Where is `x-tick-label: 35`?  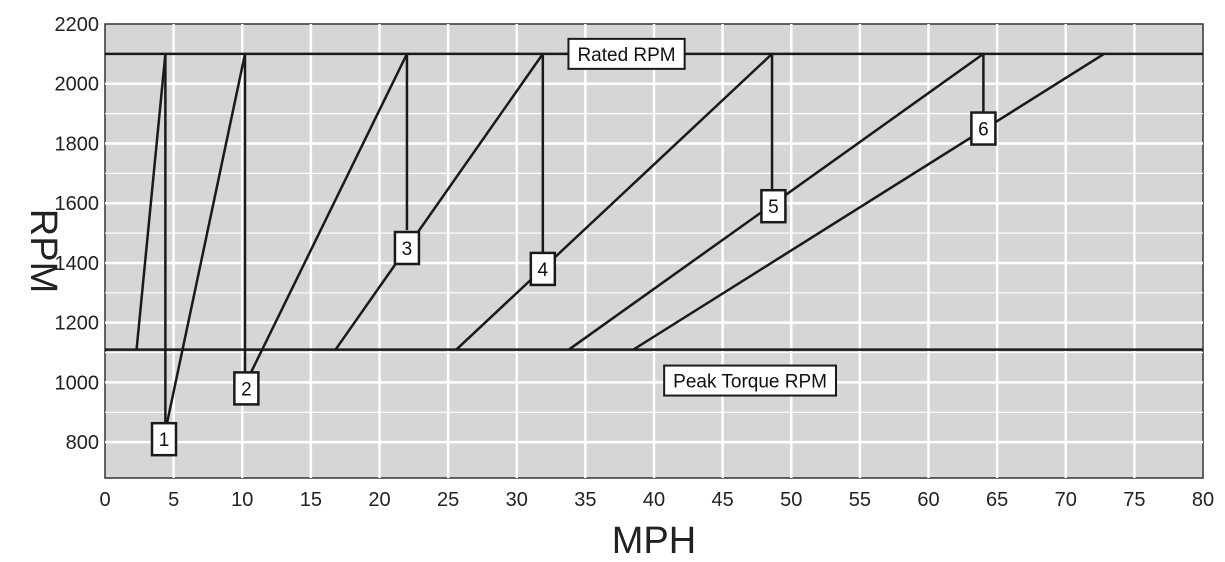
x-tick-label: 35 is located at coordinates (585, 500).